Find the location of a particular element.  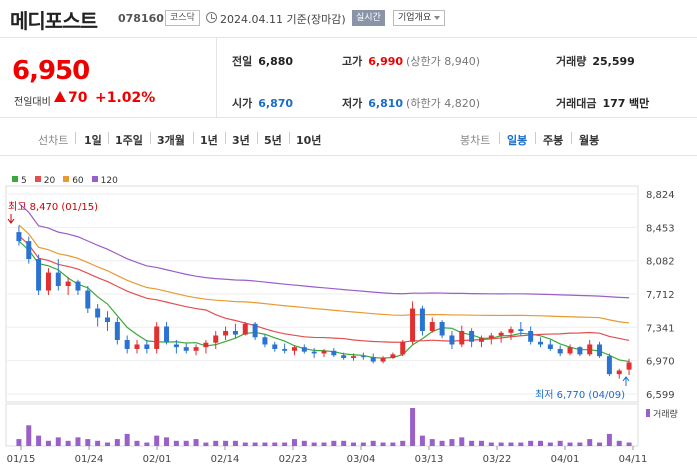

tab-10y: 10년 is located at coordinates (309, 140).